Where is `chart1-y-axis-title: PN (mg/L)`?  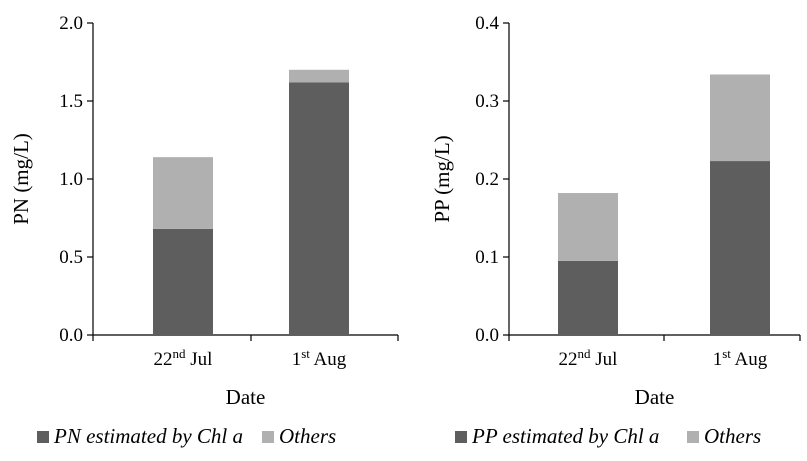
chart1-y-axis-title: PN (mg/L) is located at coordinates (21, 179).